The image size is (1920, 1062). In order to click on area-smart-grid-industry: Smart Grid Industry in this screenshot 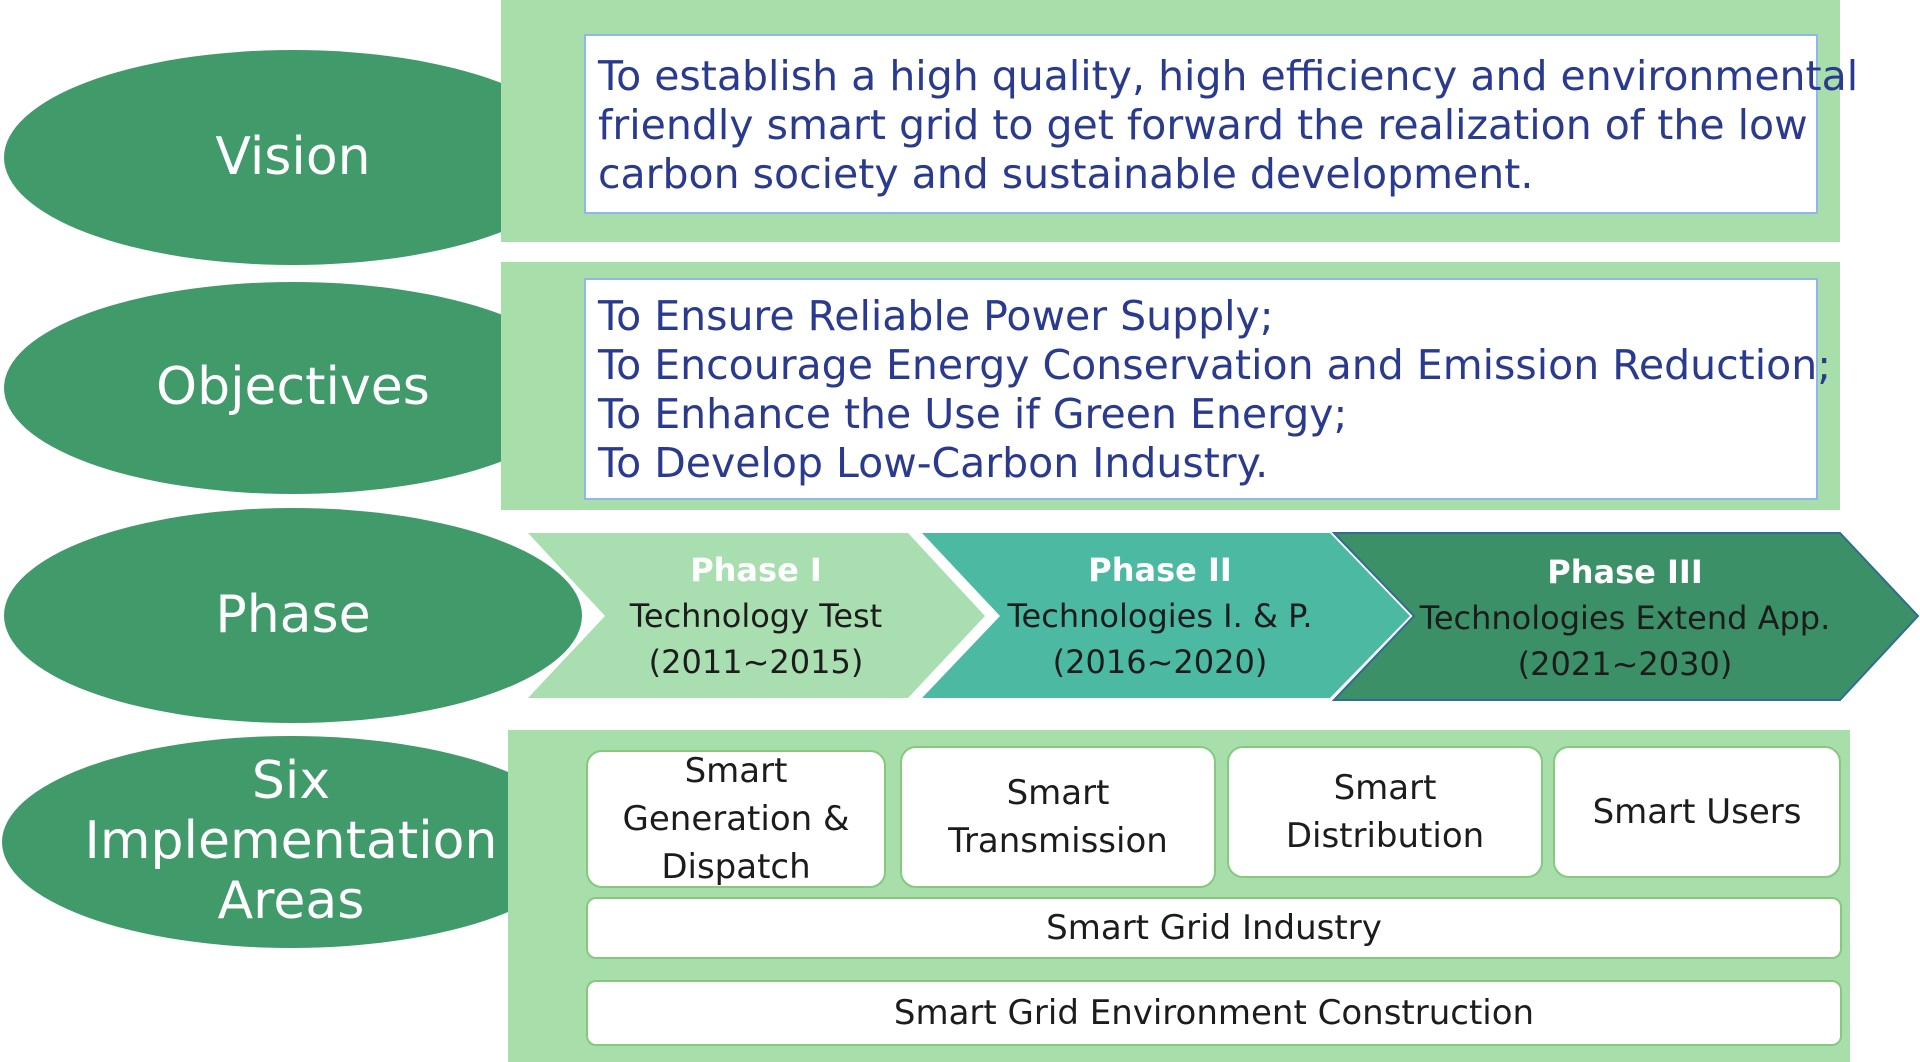, I will do `click(1214, 928)`.